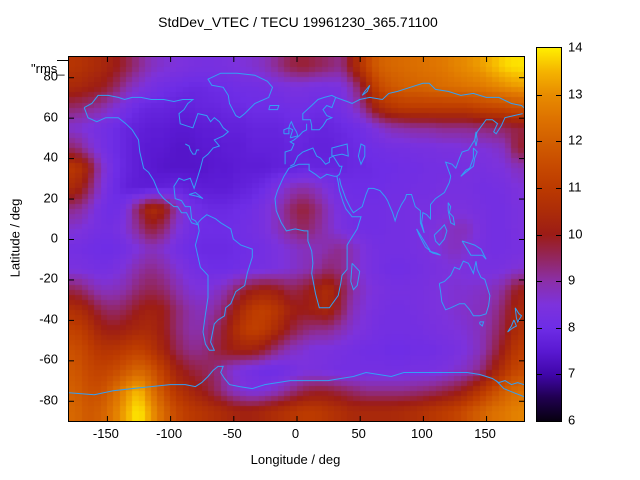 Image resolution: width=640 pixels, height=480 pixels. I want to click on colorbar-label: 9, so click(572, 280).